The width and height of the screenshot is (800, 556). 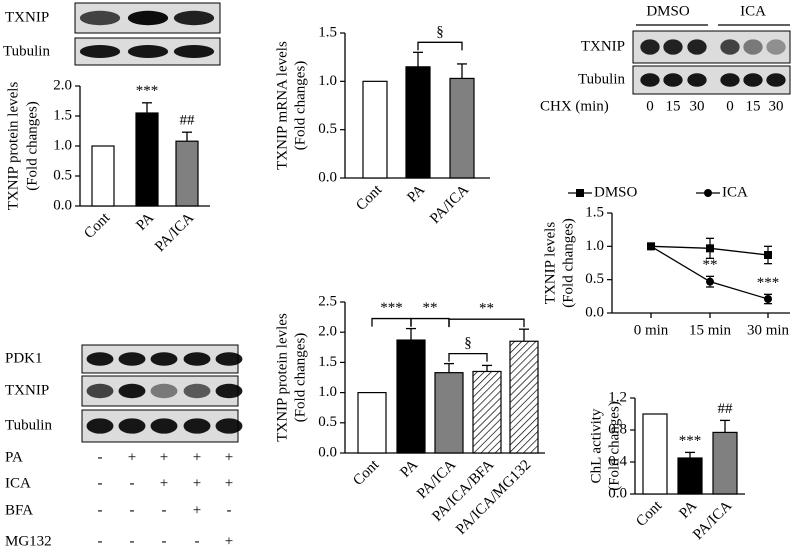 I want to click on legend-label: DMSO, so click(x=616, y=192).